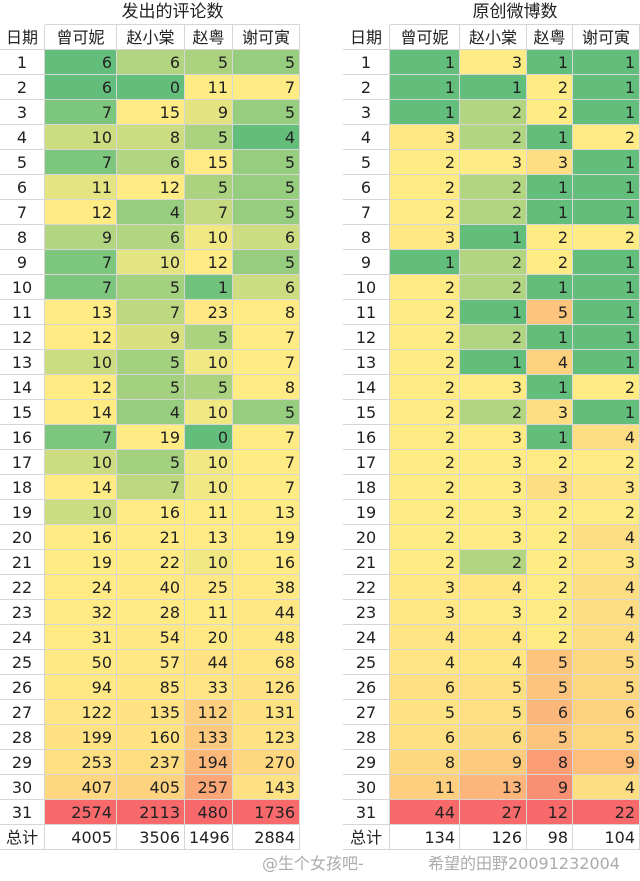  What do you see at coordinates (81, 37) in the screenshot?
I see `column-header: 曾可妮` at bounding box center [81, 37].